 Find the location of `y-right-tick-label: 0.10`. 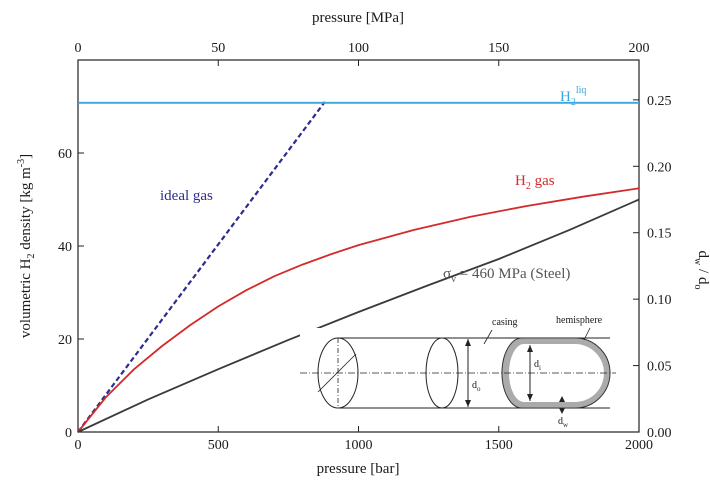

y-right-tick-label: 0.10 is located at coordinates (659, 300).